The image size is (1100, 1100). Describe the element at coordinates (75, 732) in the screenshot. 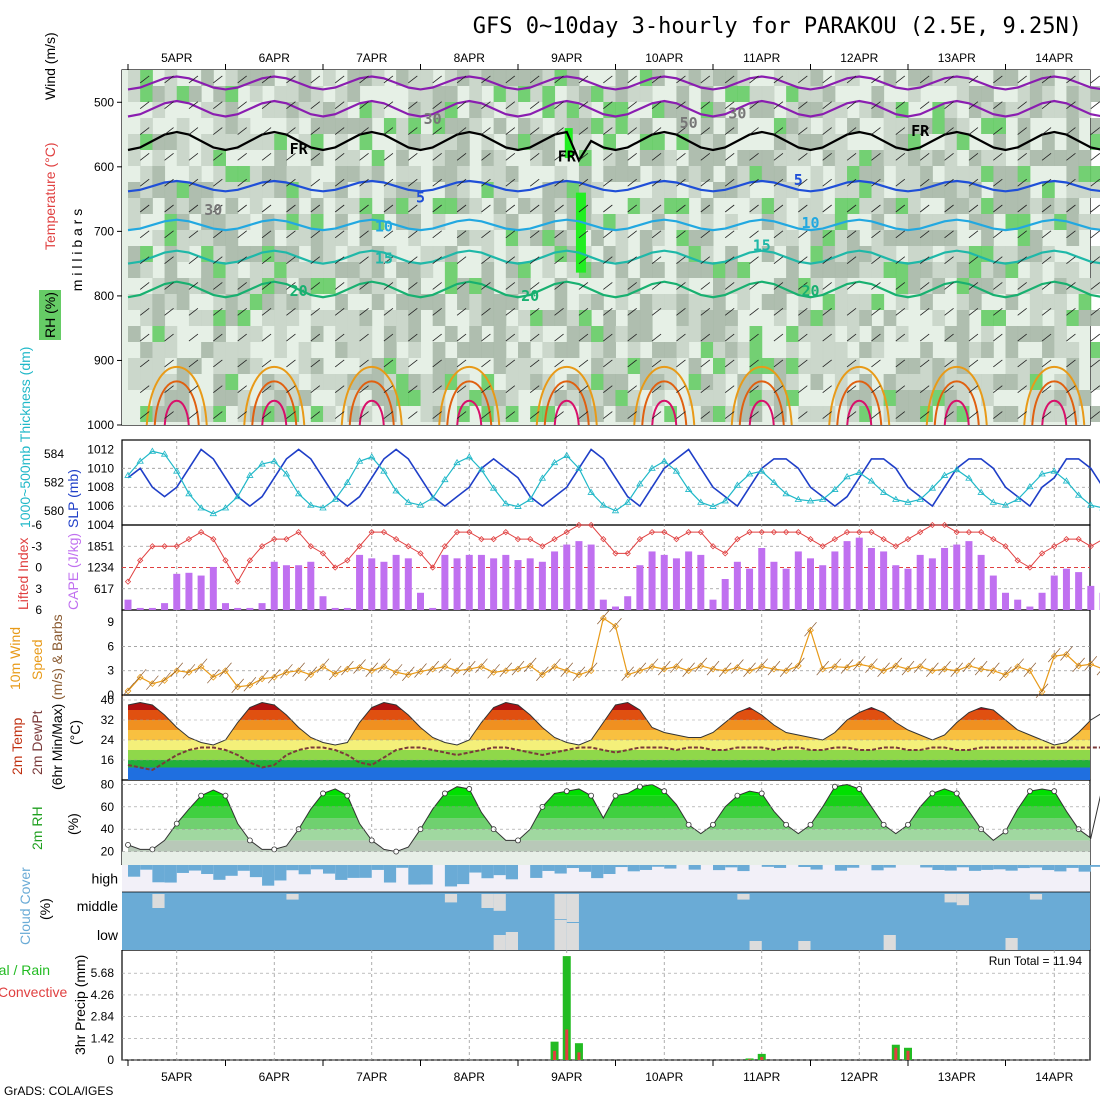

I see `temp-ylabel-4: (°C)` at that location.